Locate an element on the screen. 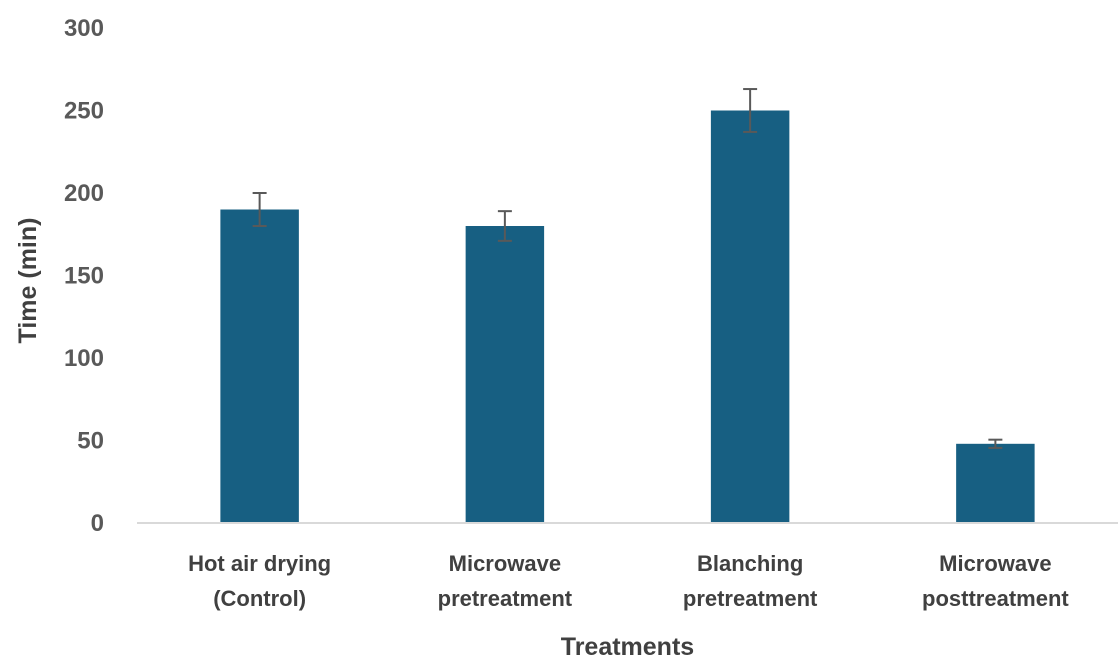 This screenshot has width=1120, height=659. y-axis-title: Time (min) is located at coordinates (28, 281).